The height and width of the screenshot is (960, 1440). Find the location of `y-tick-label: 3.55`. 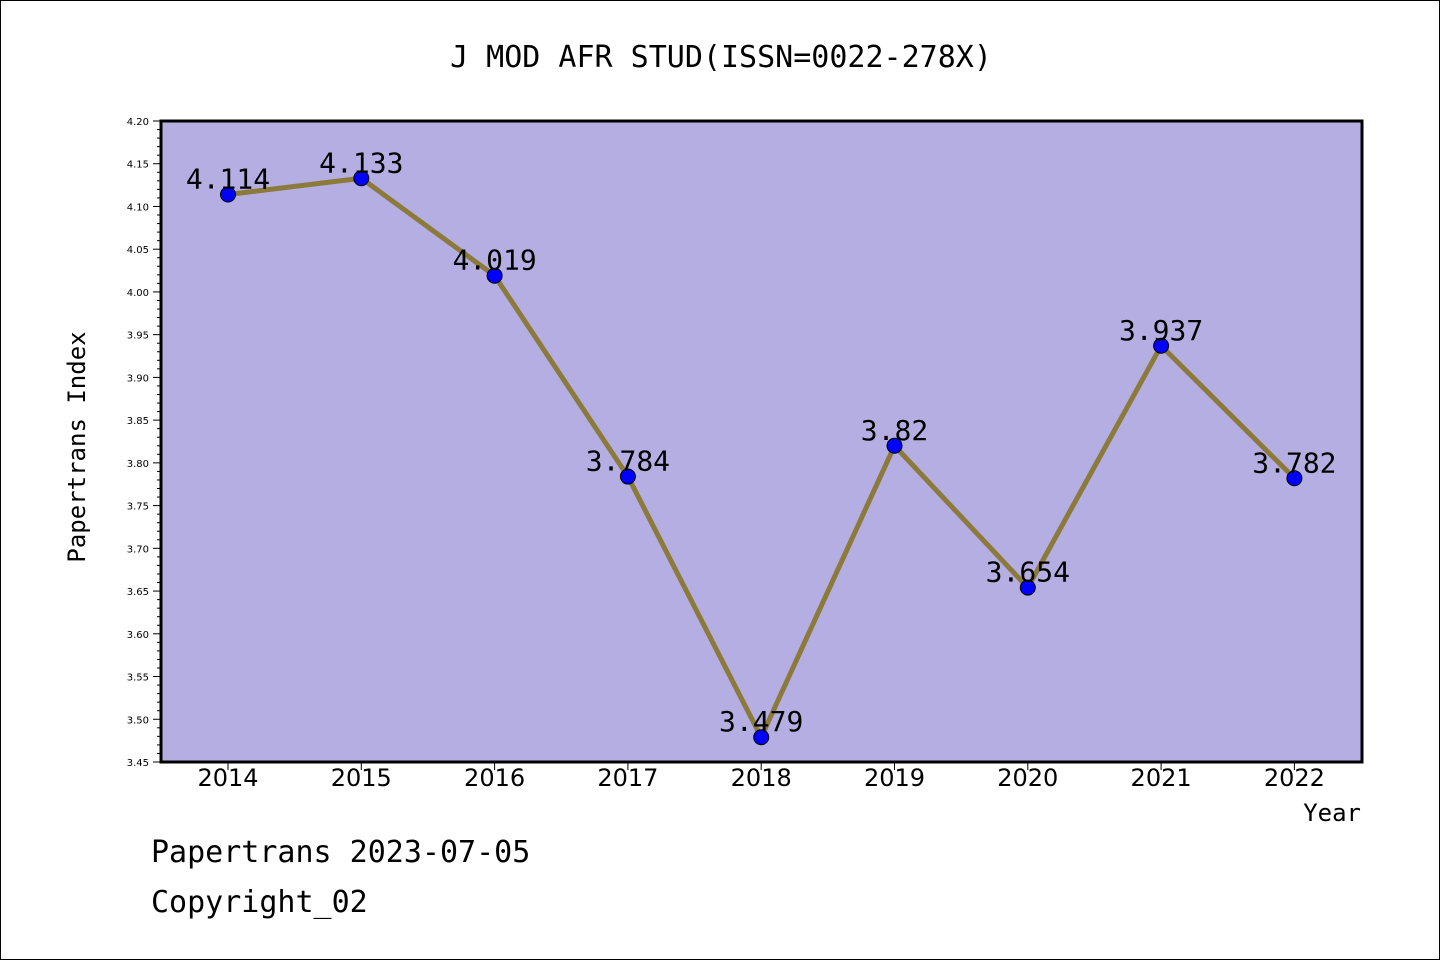

y-tick-label: 3.55 is located at coordinates (138, 678).